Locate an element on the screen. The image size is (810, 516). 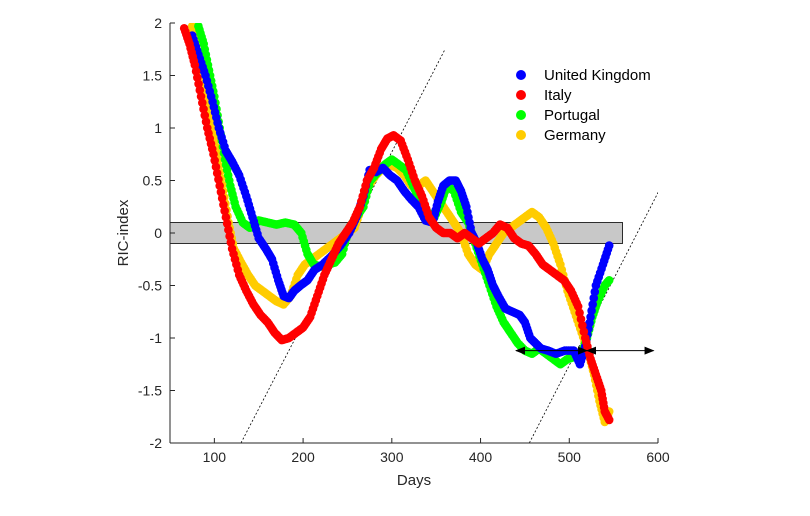
legend: United Kingdom Italy Portugal Germany is located at coordinates (583, 105).